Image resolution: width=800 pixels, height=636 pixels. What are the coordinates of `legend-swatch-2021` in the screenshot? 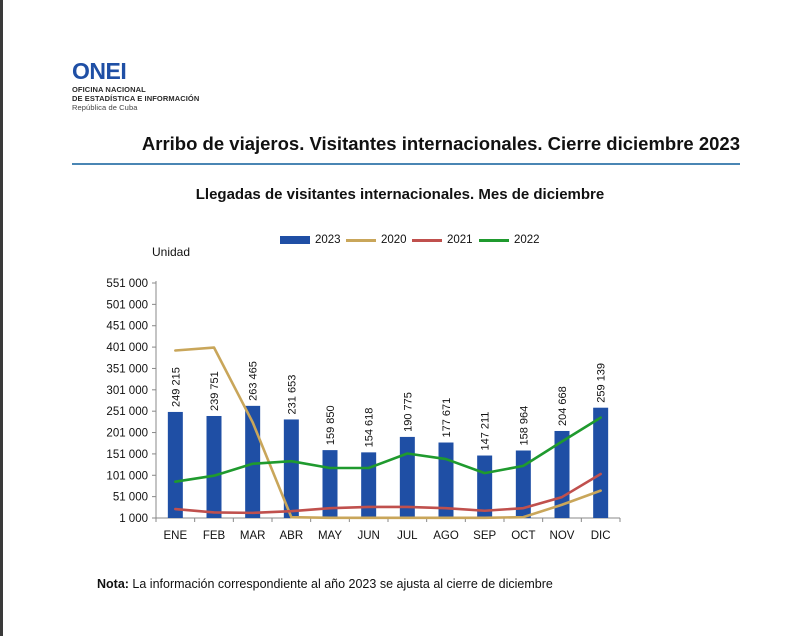 It's located at (427, 240).